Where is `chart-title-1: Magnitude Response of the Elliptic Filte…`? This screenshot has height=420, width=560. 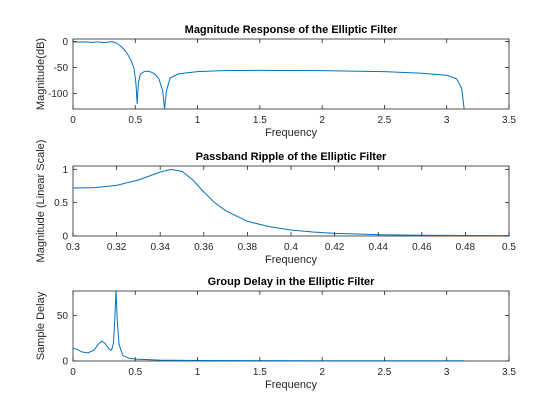 chart-title-1: Magnitude Response of the Elliptic Filte… is located at coordinates (291, 30).